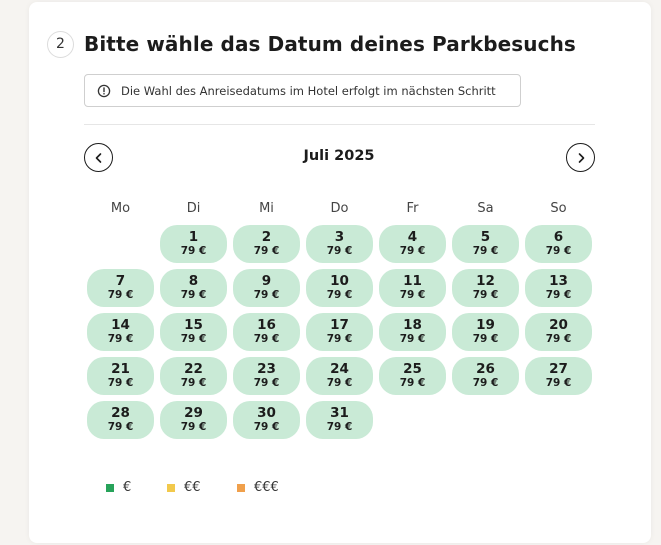 Image resolution: width=661 pixels, height=545 pixels. I want to click on calendar-day-8: 8 79 €, so click(193, 288).